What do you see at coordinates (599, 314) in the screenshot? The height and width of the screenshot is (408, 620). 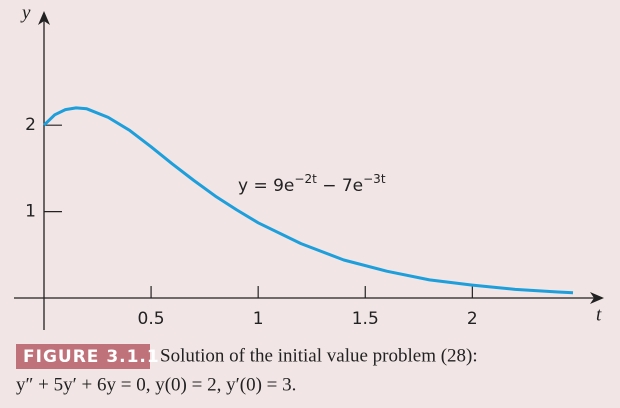 I see `x-axis-label: t` at bounding box center [599, 314].